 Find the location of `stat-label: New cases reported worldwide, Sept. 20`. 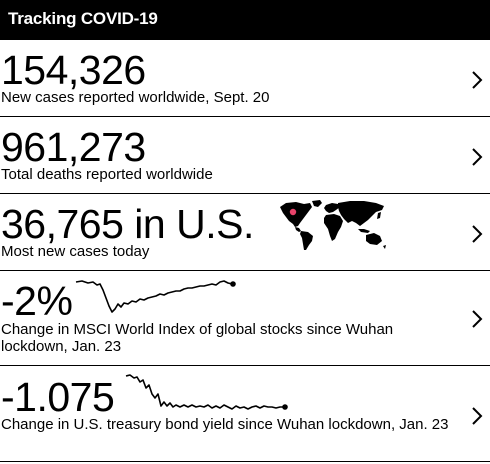

stat-label: New cases reported worldwide, Sept. 20 is located at coordinates (135, 97).